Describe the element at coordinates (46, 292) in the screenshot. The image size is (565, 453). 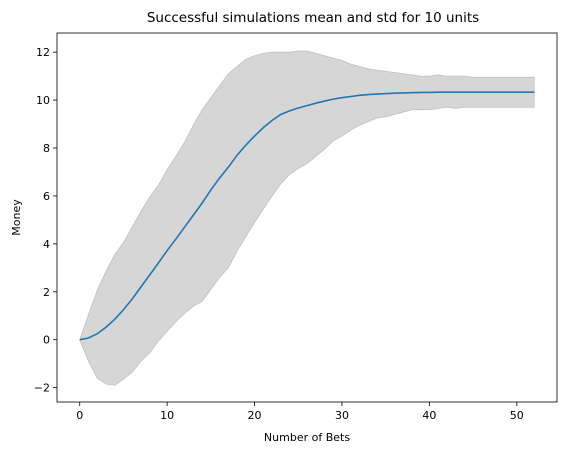
I see `y-tick-label: 2` at that location.